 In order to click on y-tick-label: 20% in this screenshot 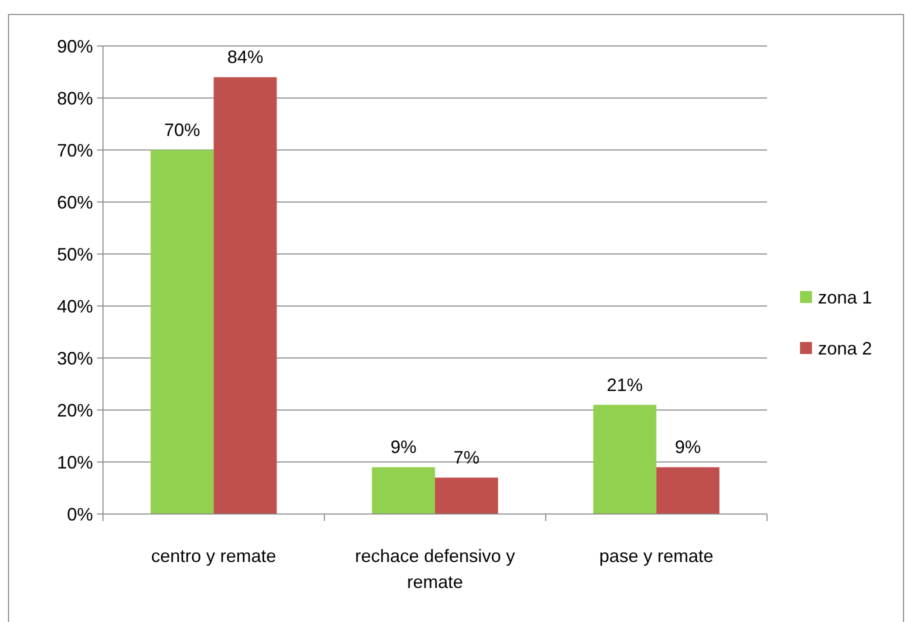, I will do `click(74, 410)`.